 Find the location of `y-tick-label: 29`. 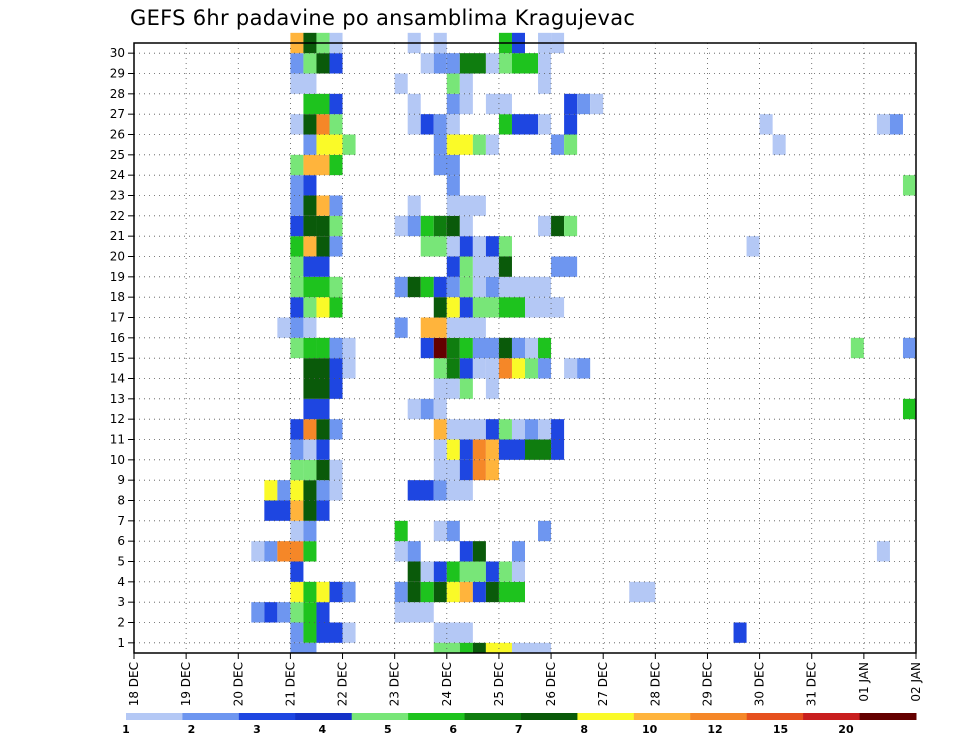

y-tick-label: 29 is located at coordinates (117, 74).